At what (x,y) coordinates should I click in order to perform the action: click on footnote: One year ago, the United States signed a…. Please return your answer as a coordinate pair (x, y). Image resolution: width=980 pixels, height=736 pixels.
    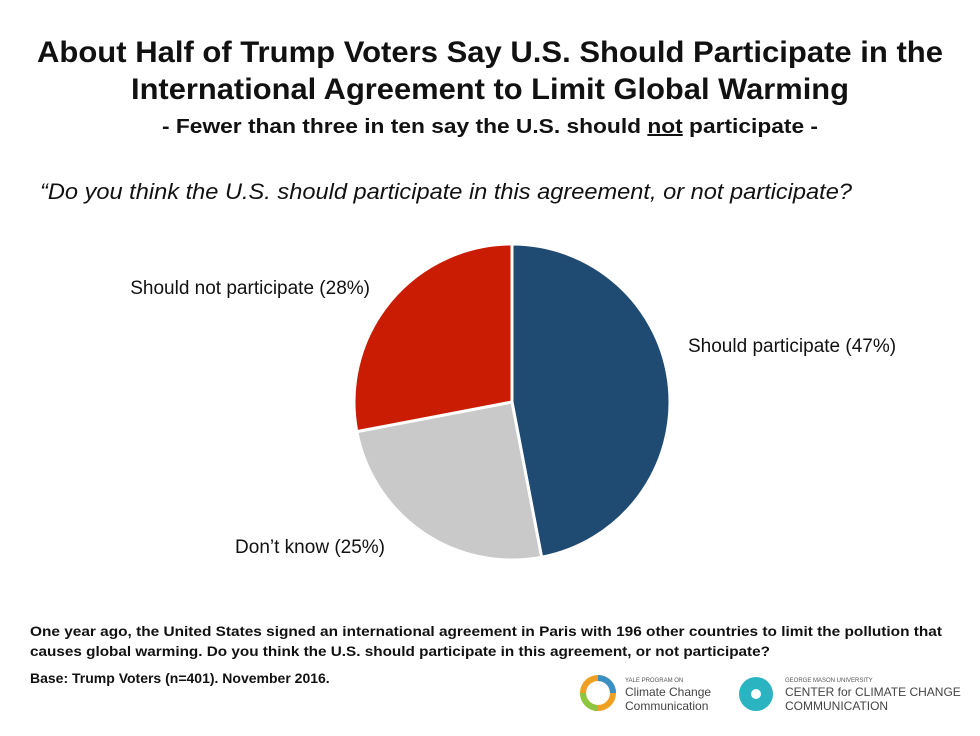
    Looking at the image, I should click on (486, 631).